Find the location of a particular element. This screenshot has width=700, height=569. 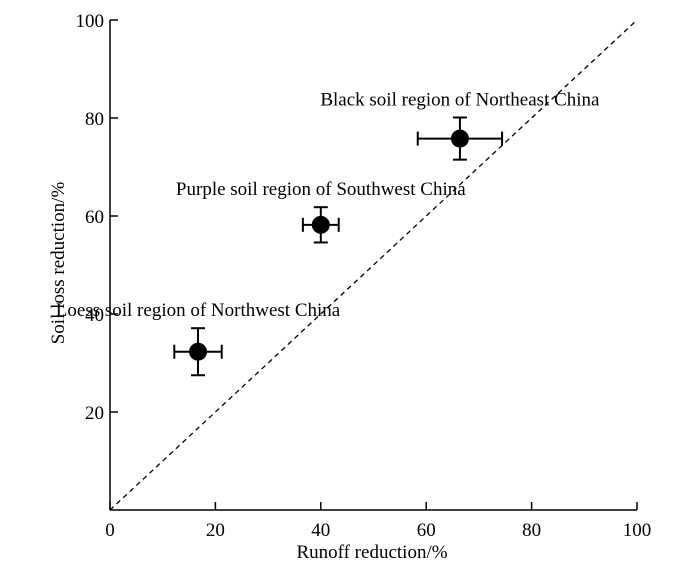

data-point-group: Purple soil region of Southwest China is located at coordinates (321, 211).